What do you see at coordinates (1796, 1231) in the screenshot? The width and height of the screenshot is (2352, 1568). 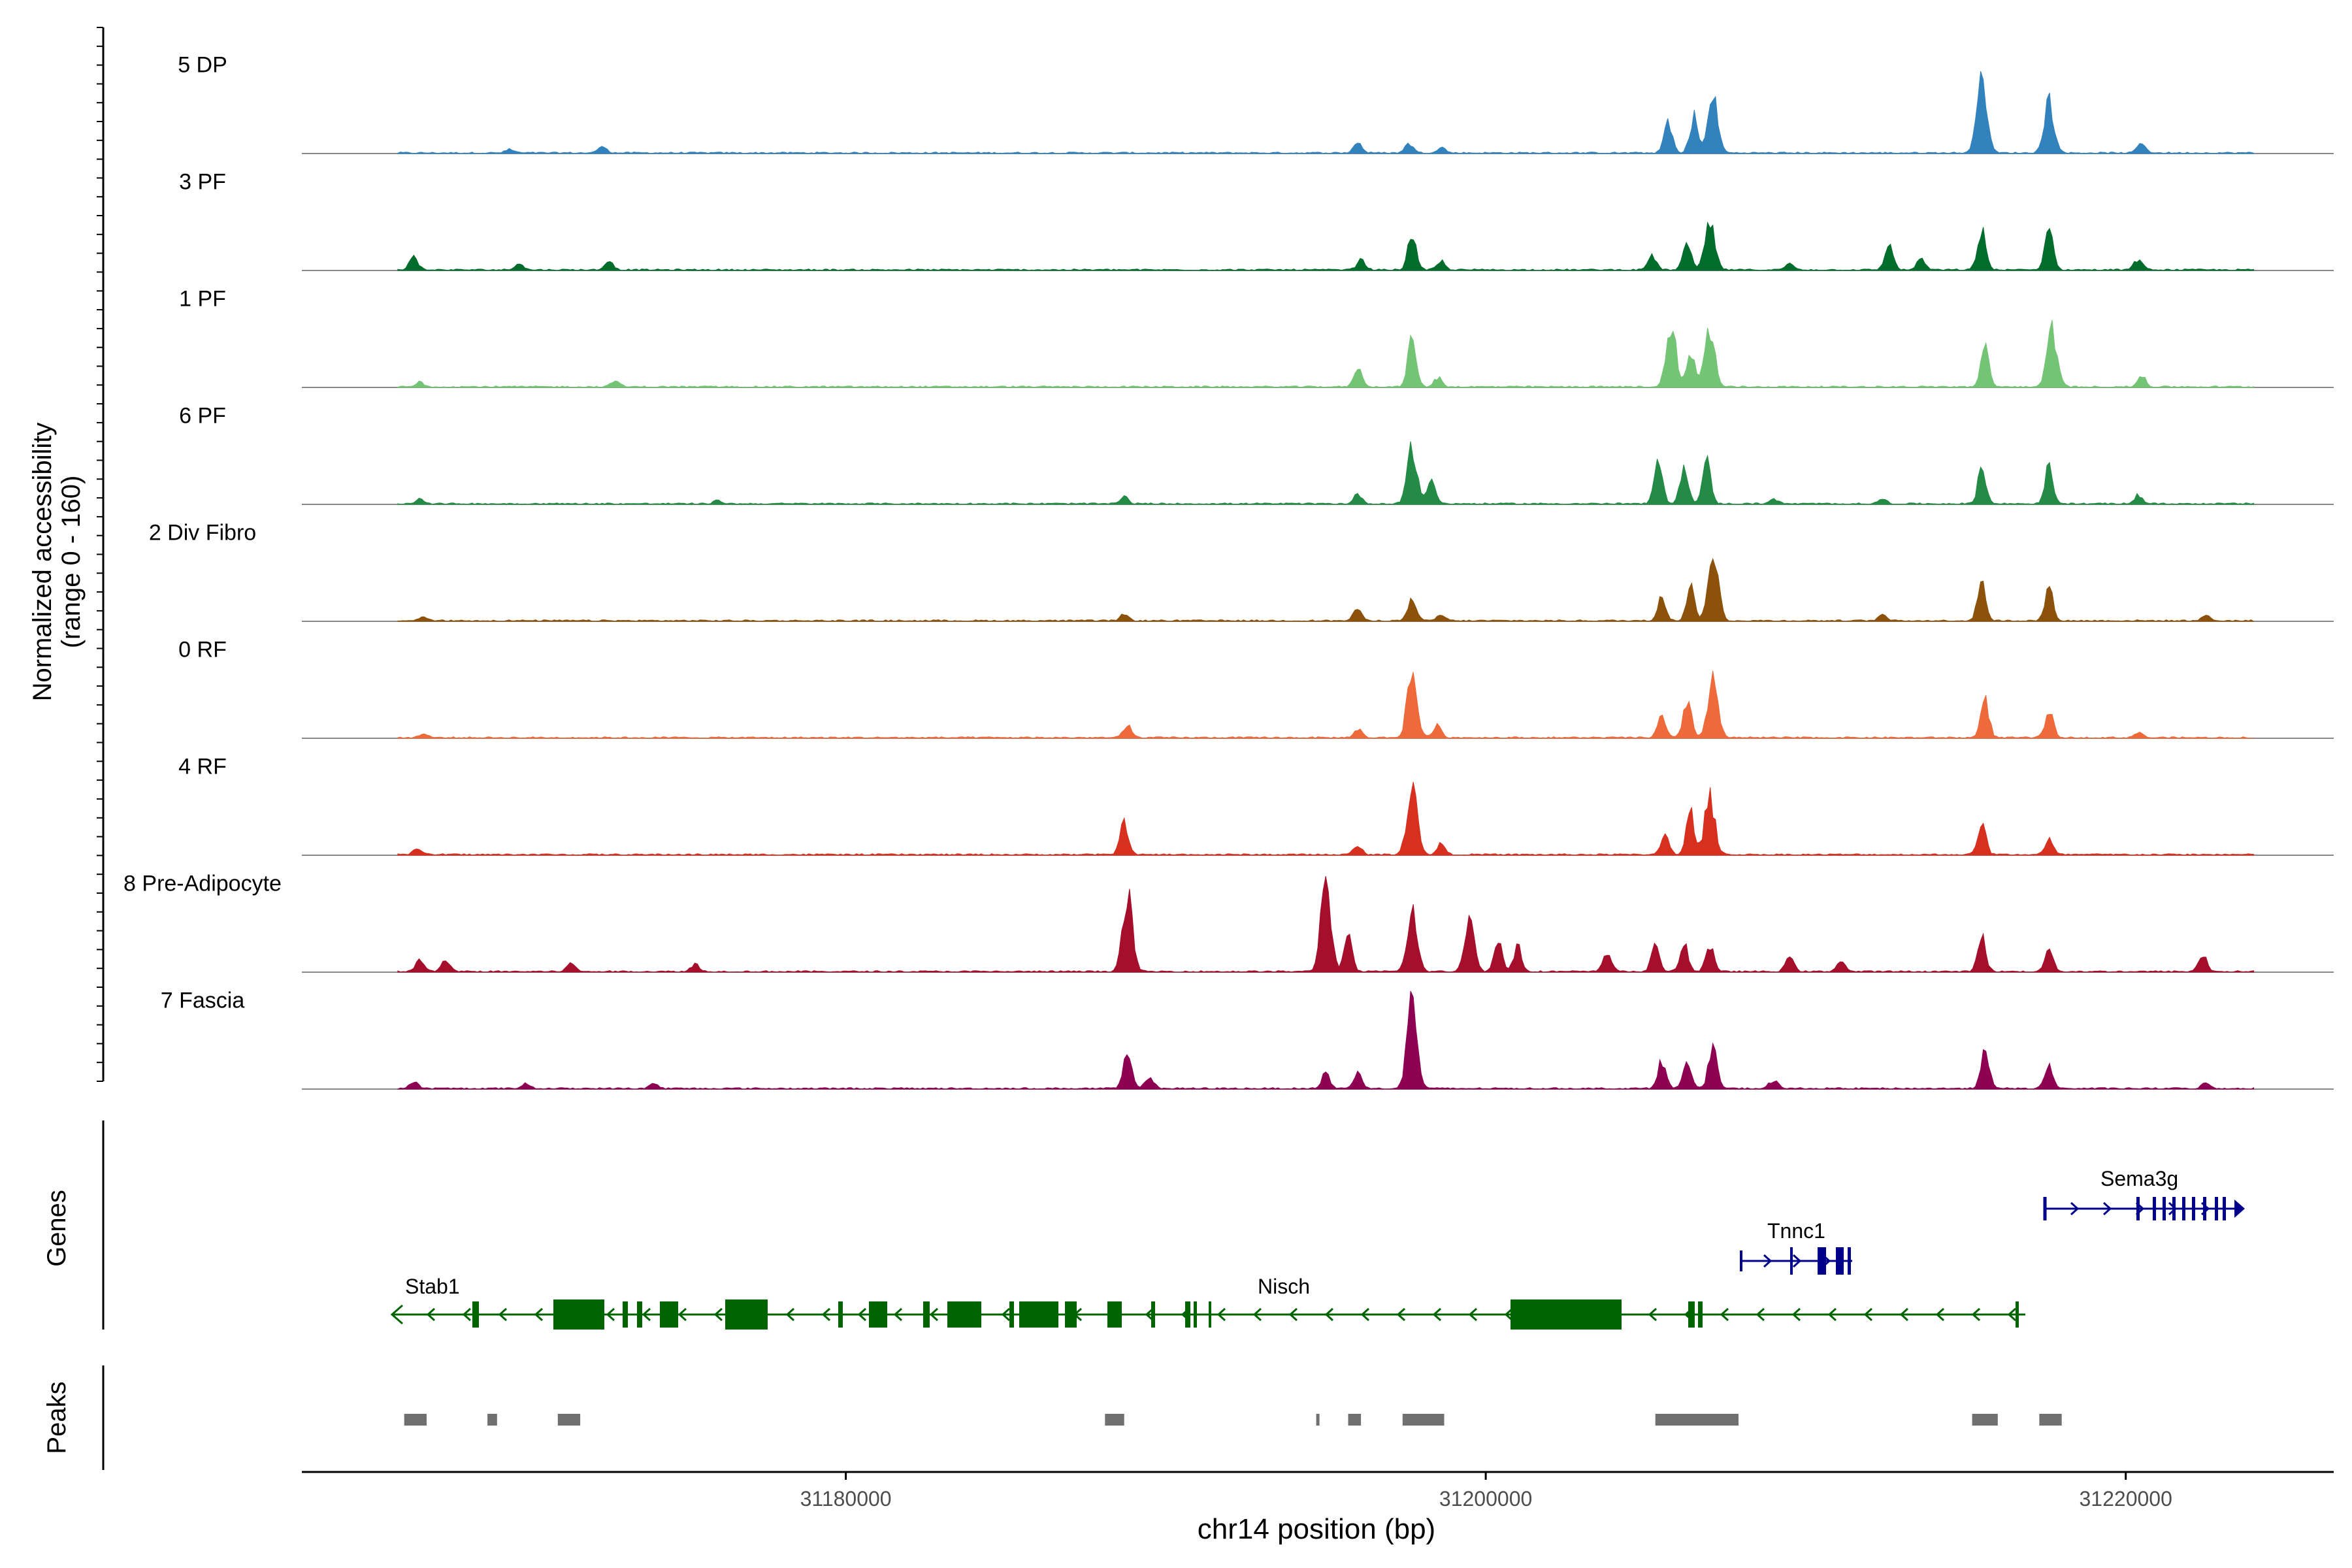 I see `gene-label: Tnnc1` at bounding box center [1796, 1231].